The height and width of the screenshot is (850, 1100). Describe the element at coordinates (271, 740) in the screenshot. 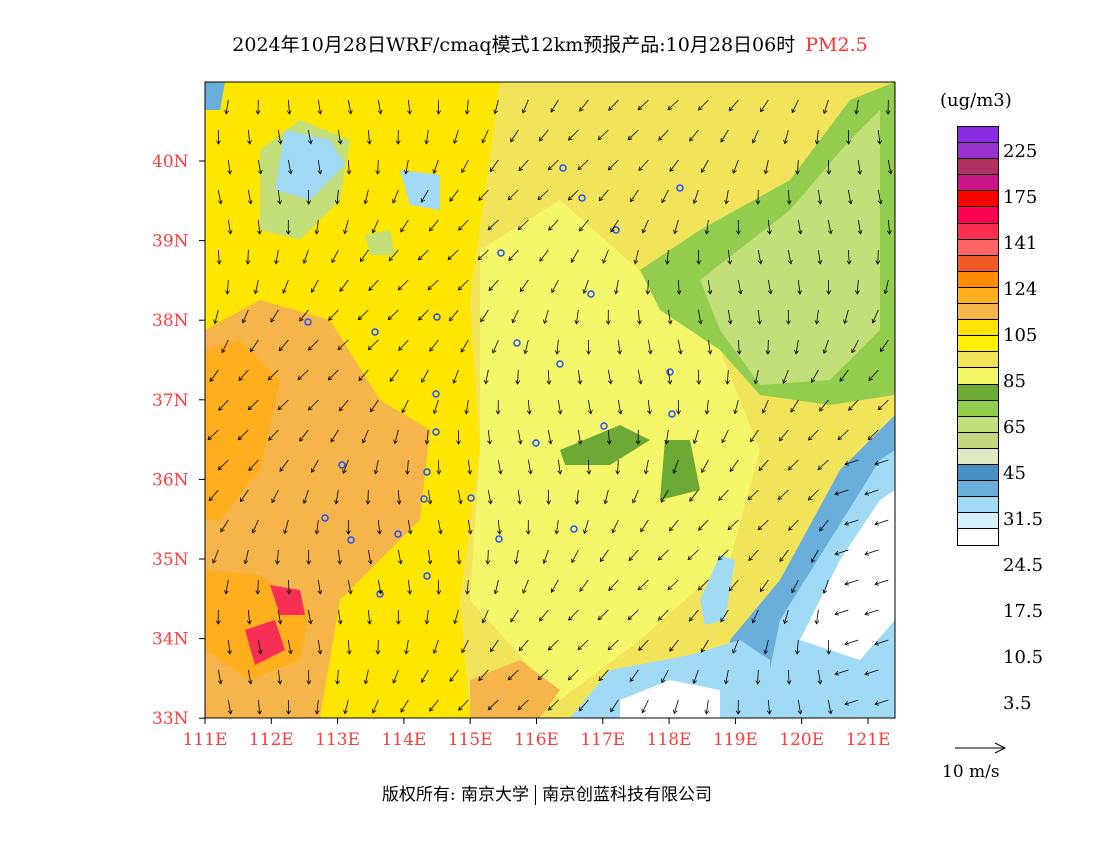

I see `lon-tick-label: 112E` at that location.